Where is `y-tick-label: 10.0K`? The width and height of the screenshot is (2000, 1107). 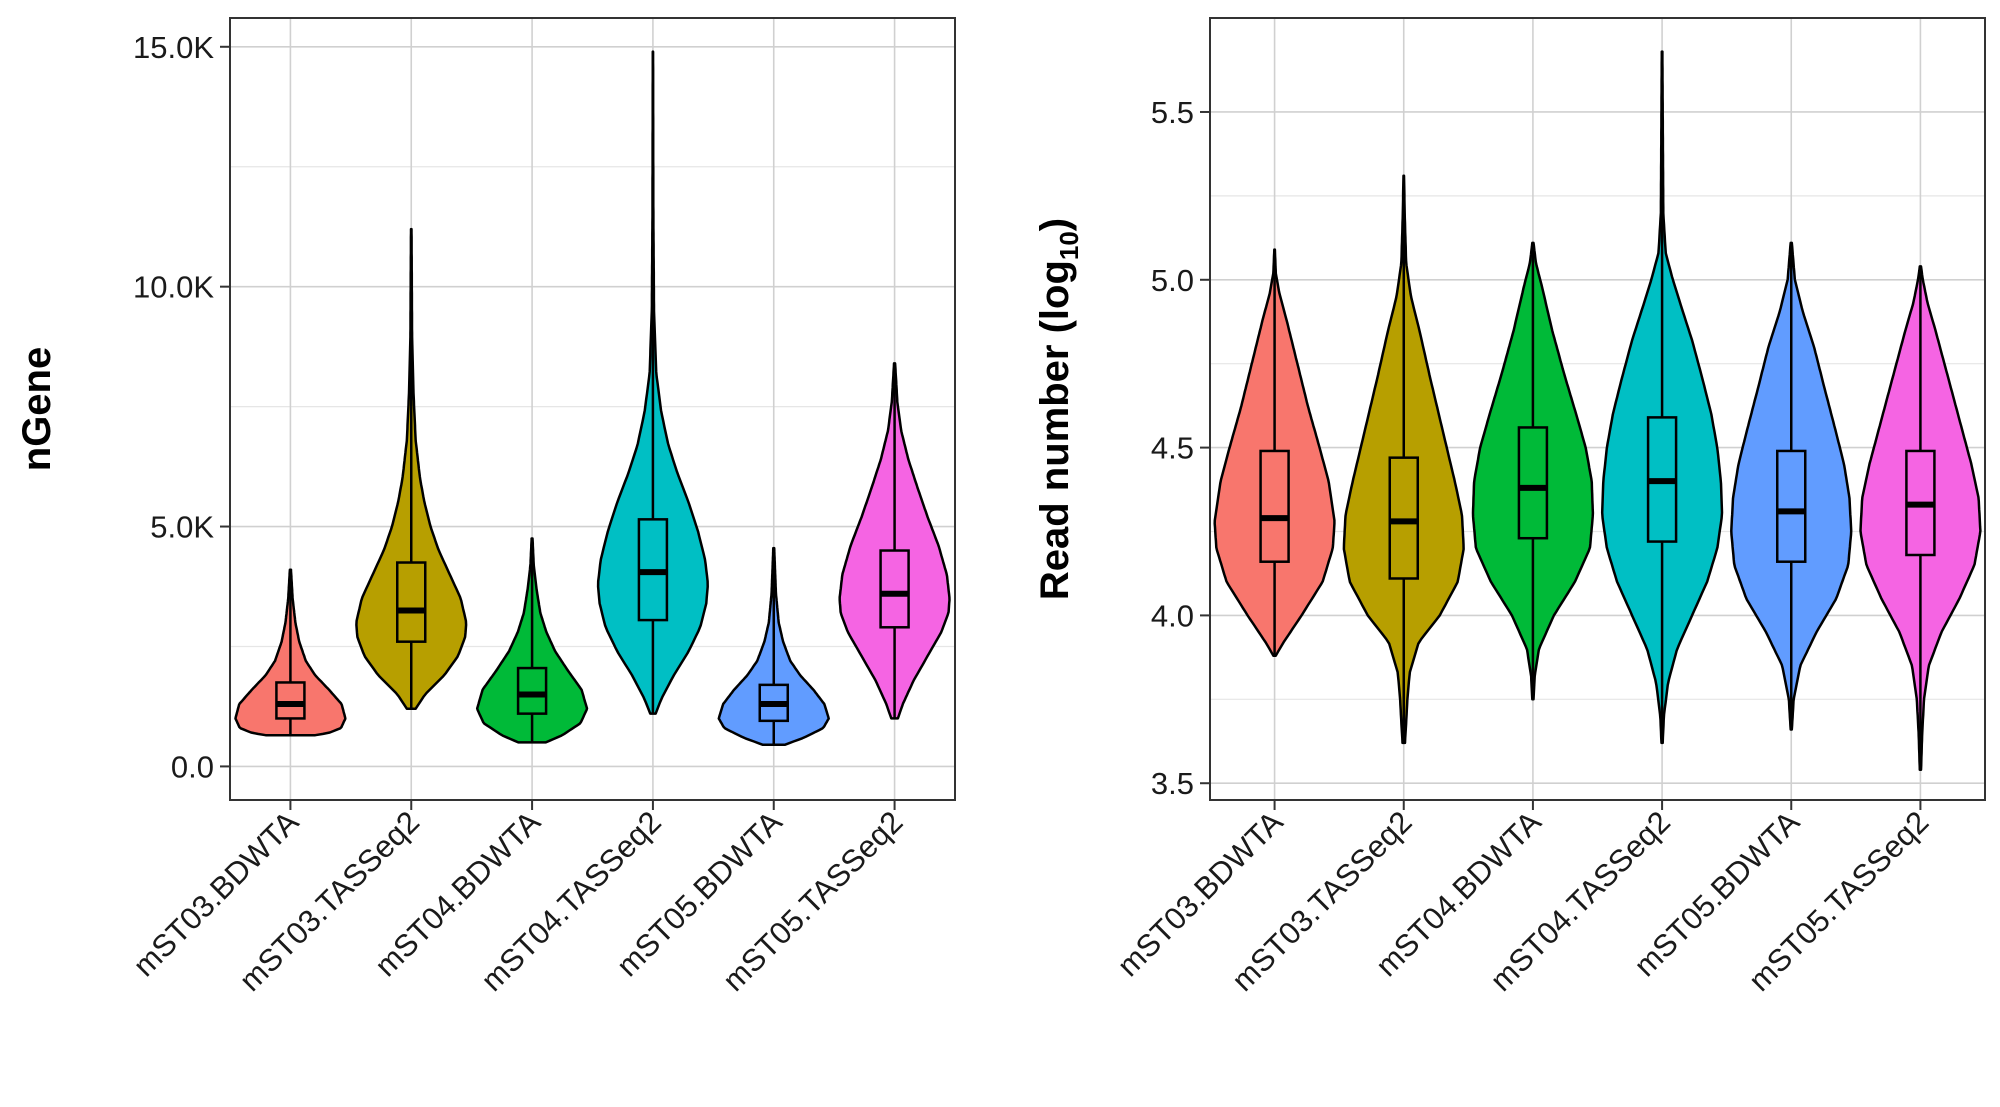
y-tick-label: 10.0K is located at coordinates (173, 287).